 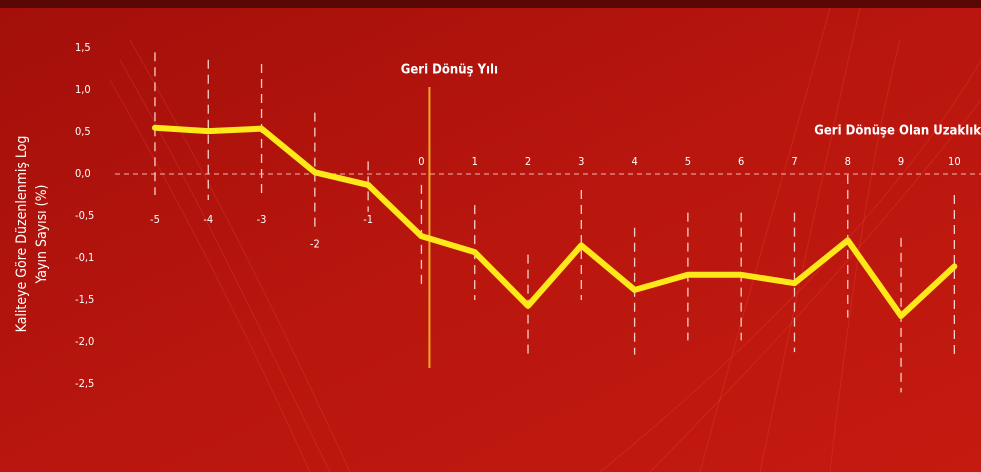 What do you see at coordinates (421, 161) in the screenshot?
I see `x-tick-label: 0` at bounding box center [421, 161].